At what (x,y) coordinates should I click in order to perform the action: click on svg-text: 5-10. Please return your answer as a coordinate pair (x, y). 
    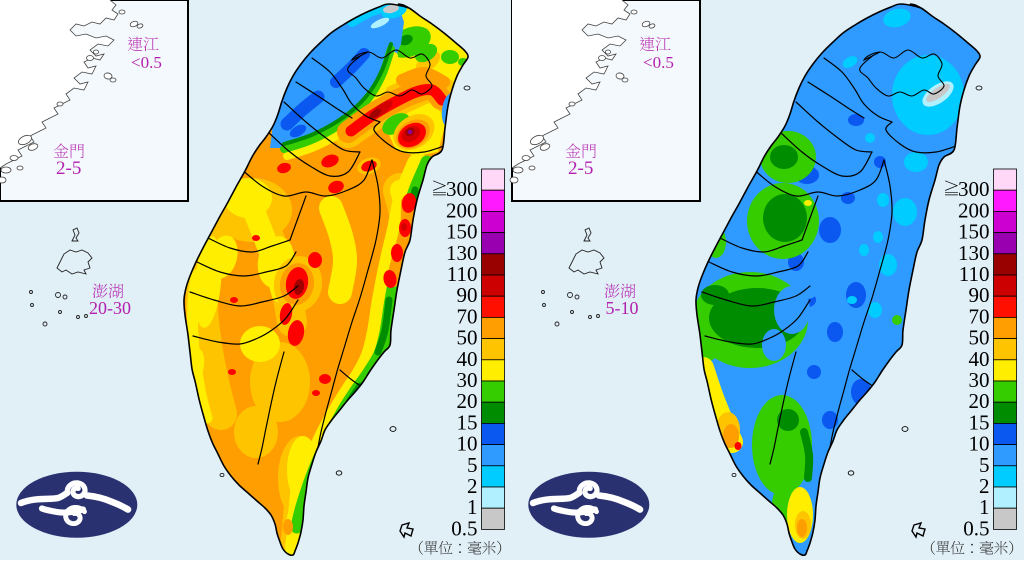
    Looking at the image, I should click on (622, 308).